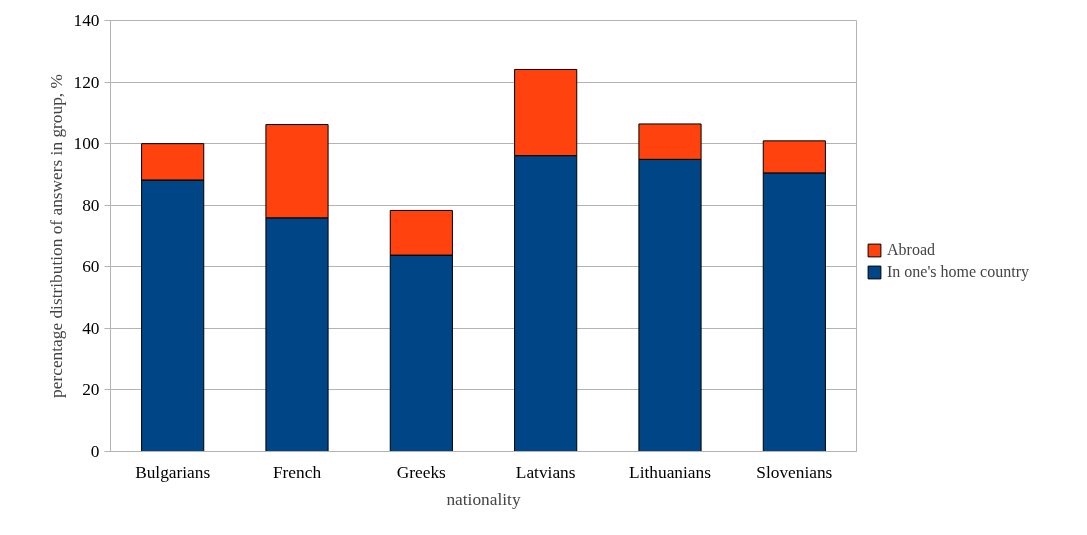  Describe the element at coordinates (483, 499) in the screenshot. I see `x-axis-title: nationality` at that location.